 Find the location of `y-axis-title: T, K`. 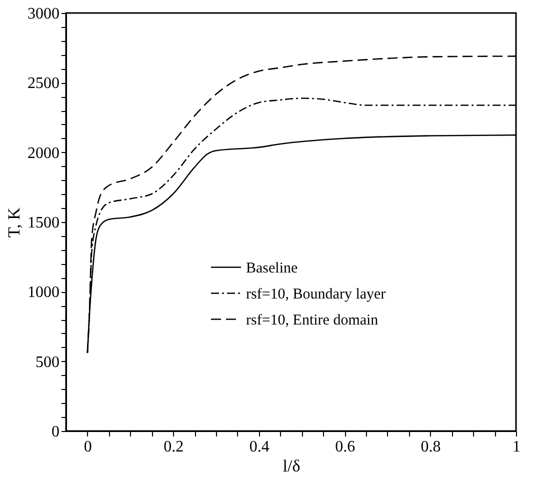

y-axis-title: T, K is located at coordinates (14, 222).